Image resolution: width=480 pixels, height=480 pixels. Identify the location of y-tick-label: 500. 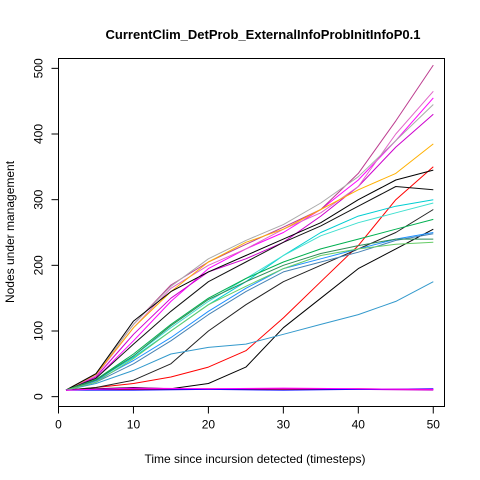
(39, 68).